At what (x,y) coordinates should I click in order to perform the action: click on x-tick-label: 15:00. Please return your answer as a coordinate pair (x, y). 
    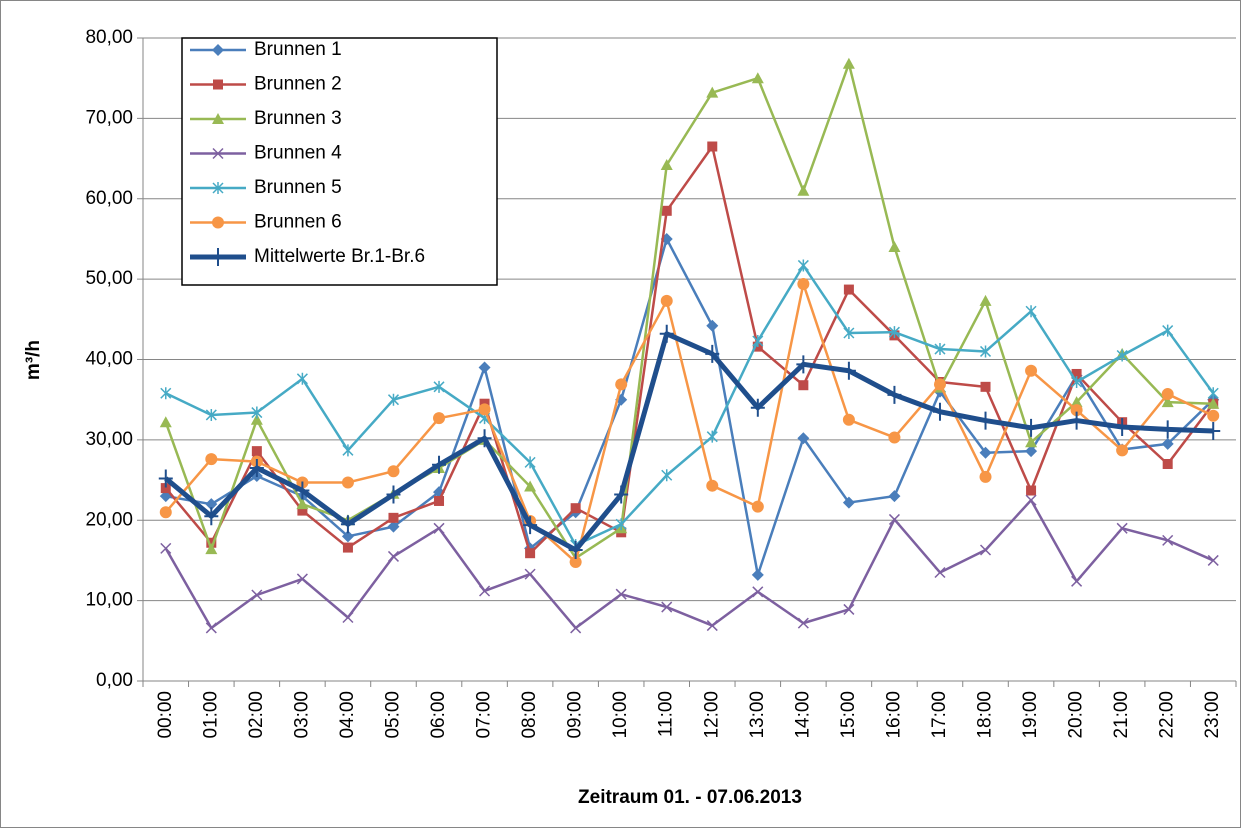
    Looking at the image, I should click on (848, 715).